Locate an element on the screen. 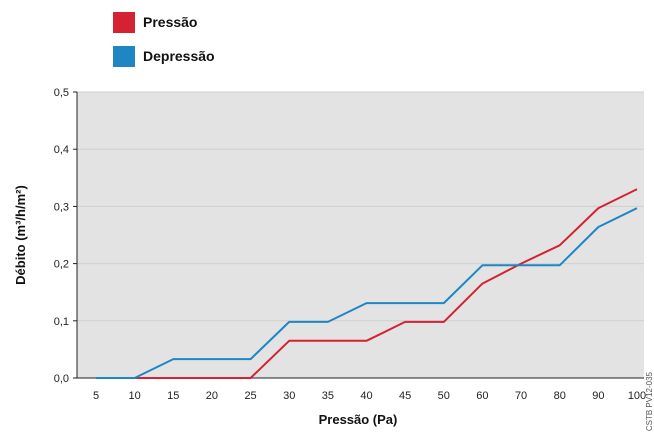 This screenshot has width=654, height=434. x-tick-label: 60 is located at coordinates (482, 396).